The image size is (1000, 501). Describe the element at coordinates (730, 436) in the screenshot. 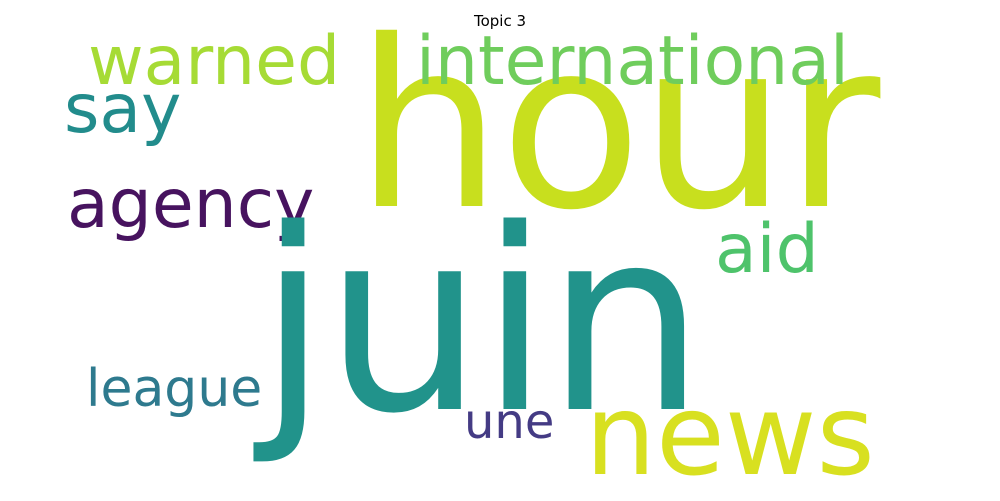

I see `word-news: news` at that location.